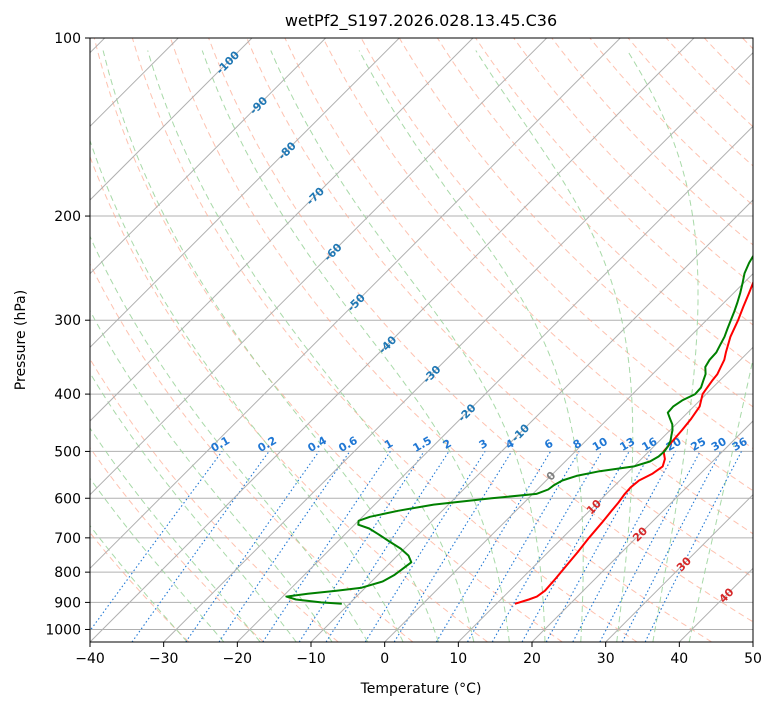  I want to click on x-tick-label: −10, so click(311, 659).